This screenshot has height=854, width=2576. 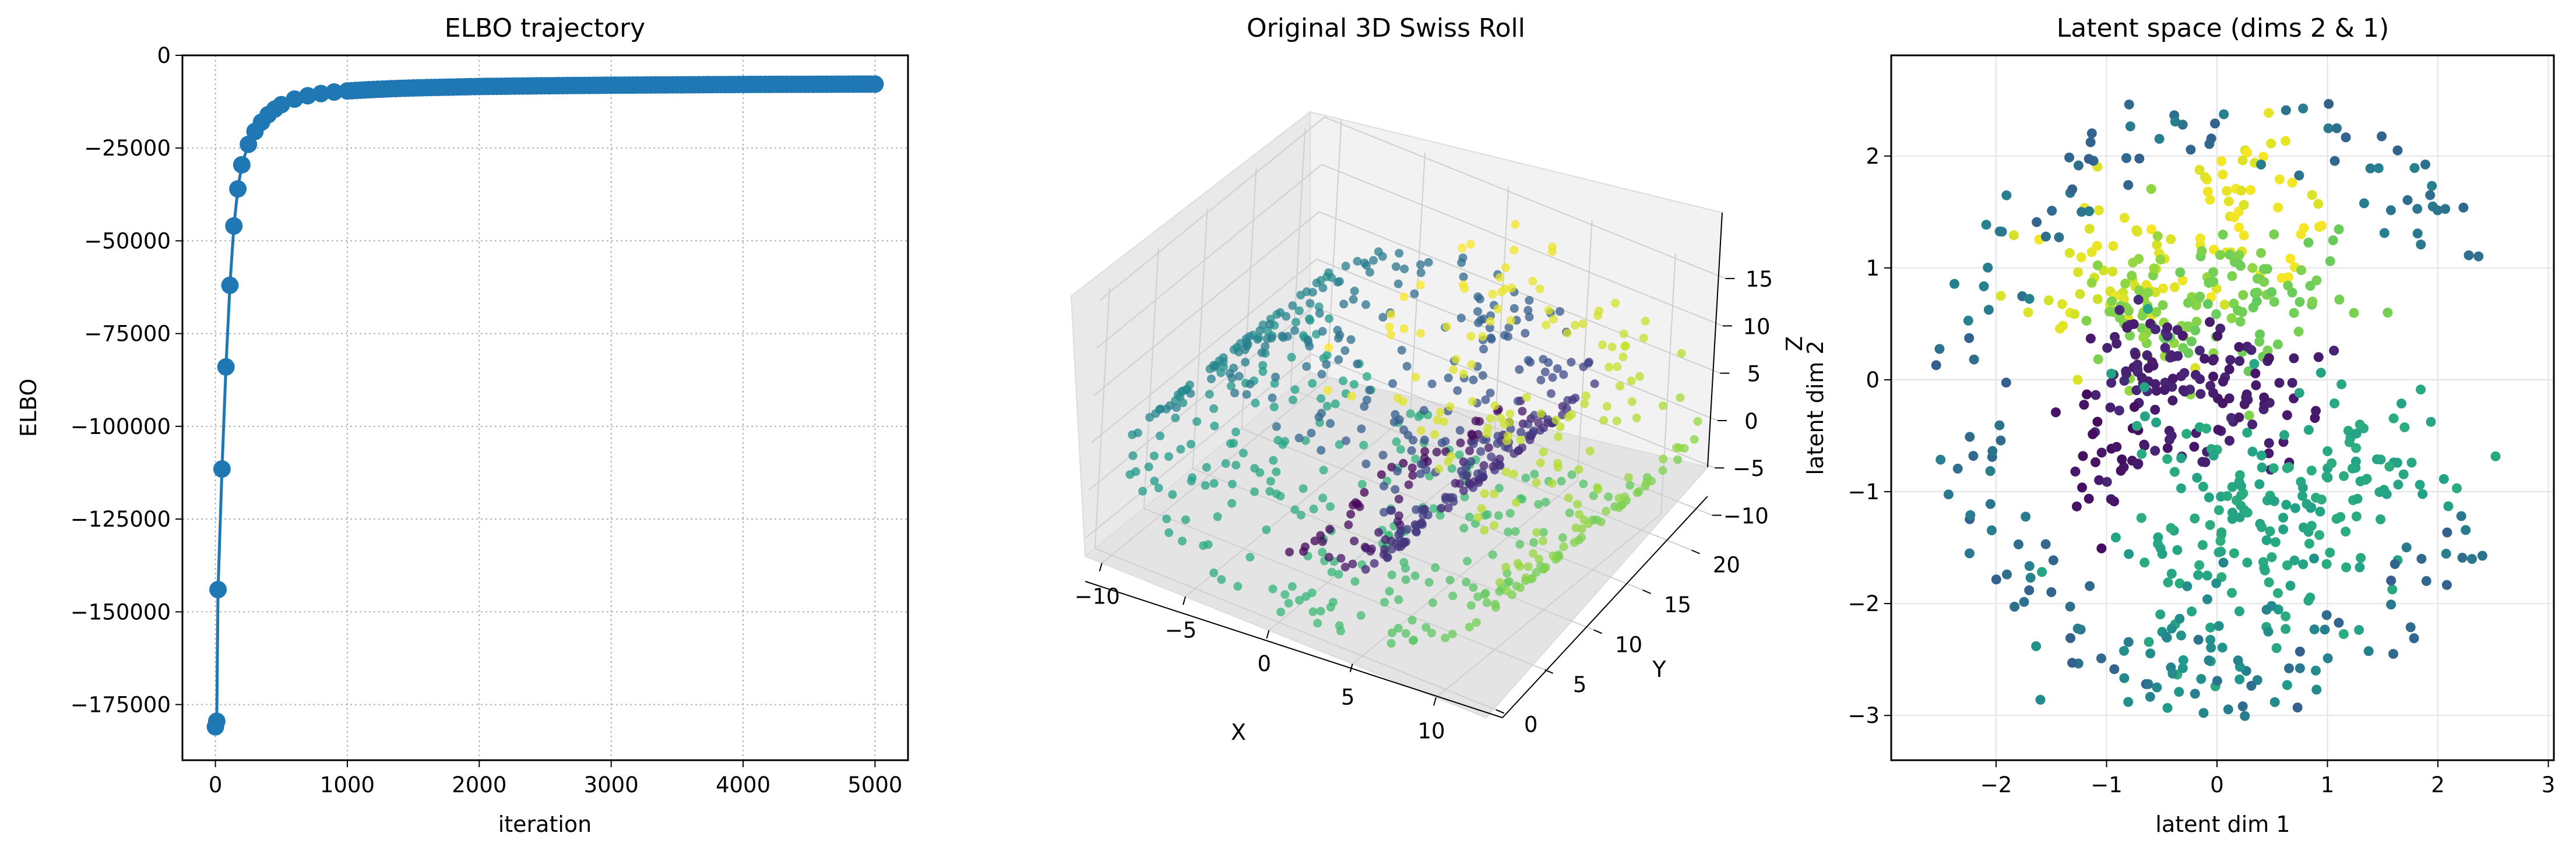 I want to click on y-tick, so click(x=1500, y=711).